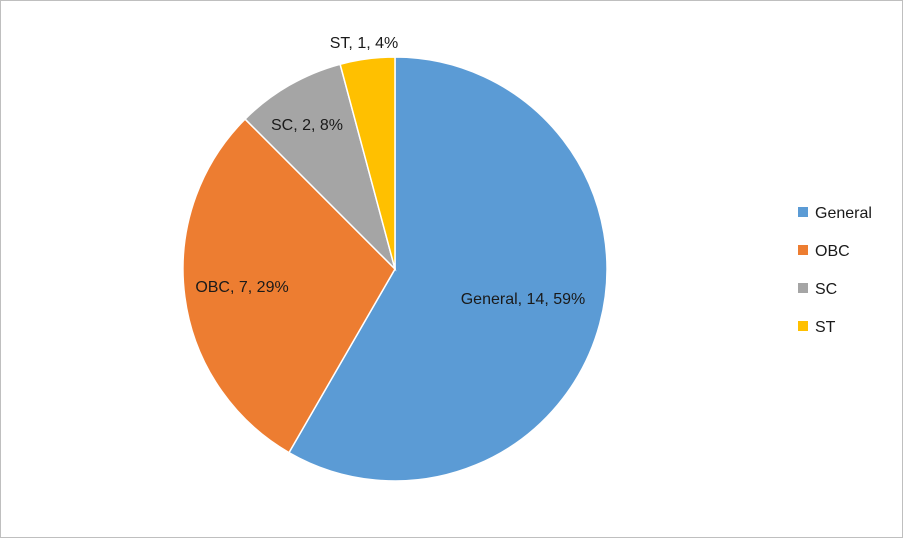 This screenshot has height=539, width=903. I want to click on legend-swatch-obc, so click(803, 250).